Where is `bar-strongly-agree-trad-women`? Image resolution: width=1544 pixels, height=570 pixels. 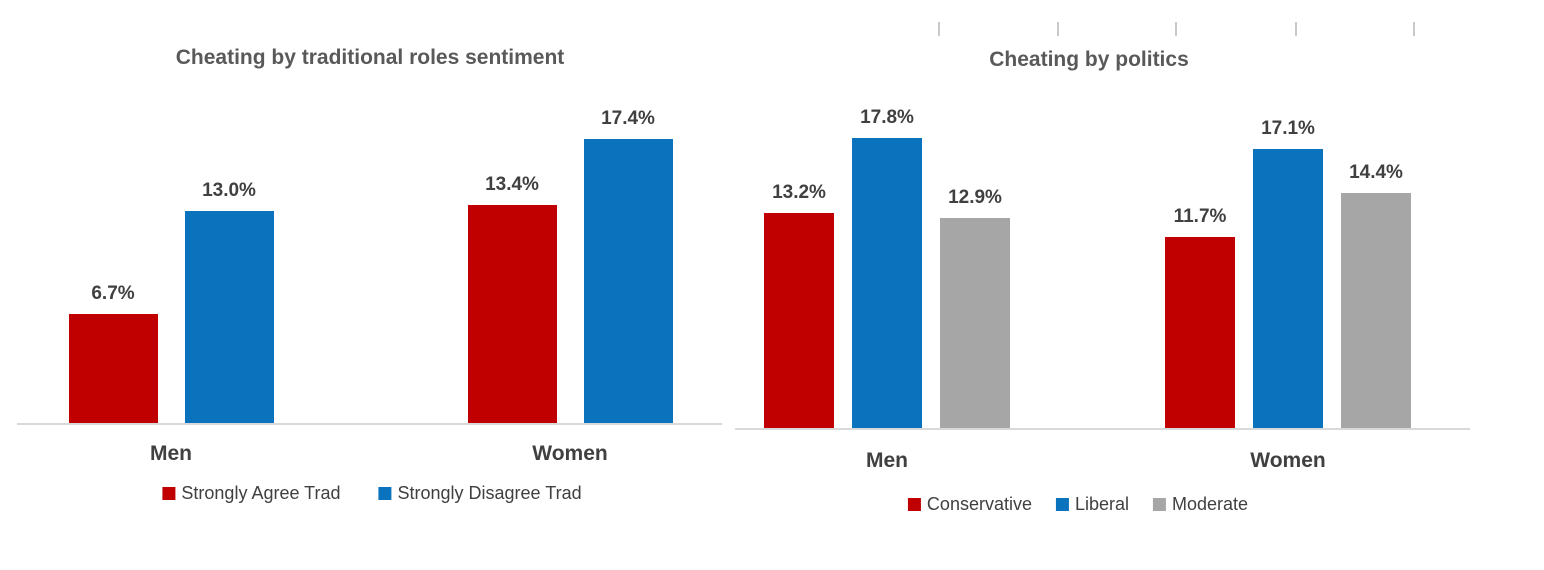 bar-strongly-agree-trad-women is located at coordinates (512, 314).